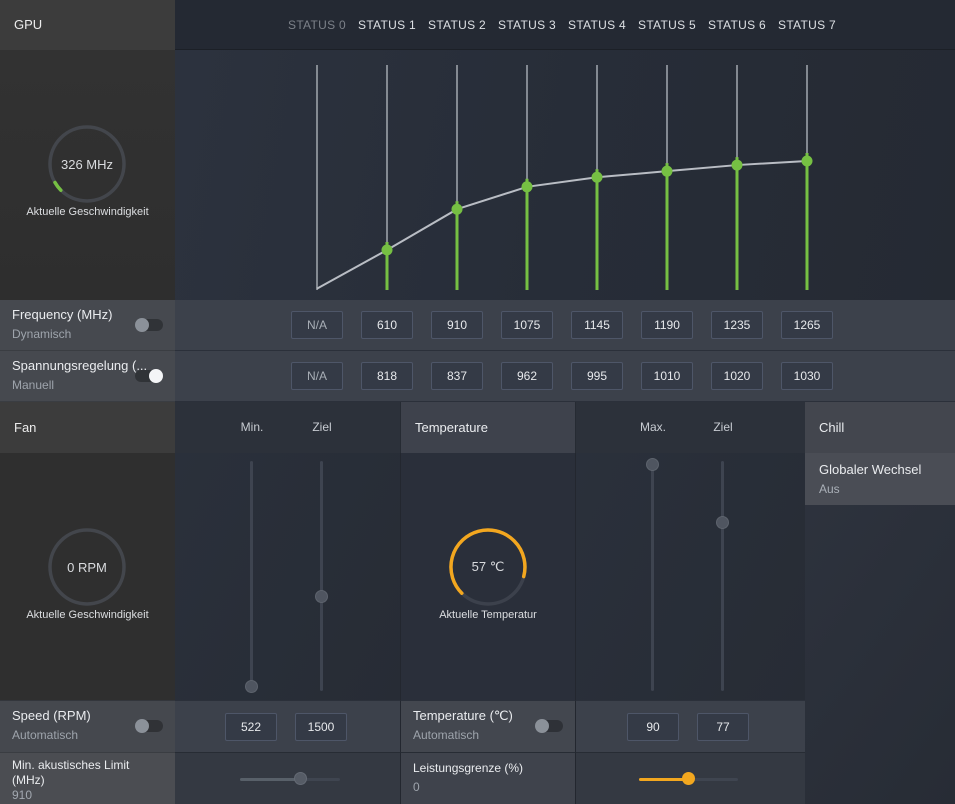 Image resolution: width=955 pixels, height=804 pixels. Describe the element at coordinates (880, 427) in the screenshot. I see `chill-section-header: Chill` at that location.